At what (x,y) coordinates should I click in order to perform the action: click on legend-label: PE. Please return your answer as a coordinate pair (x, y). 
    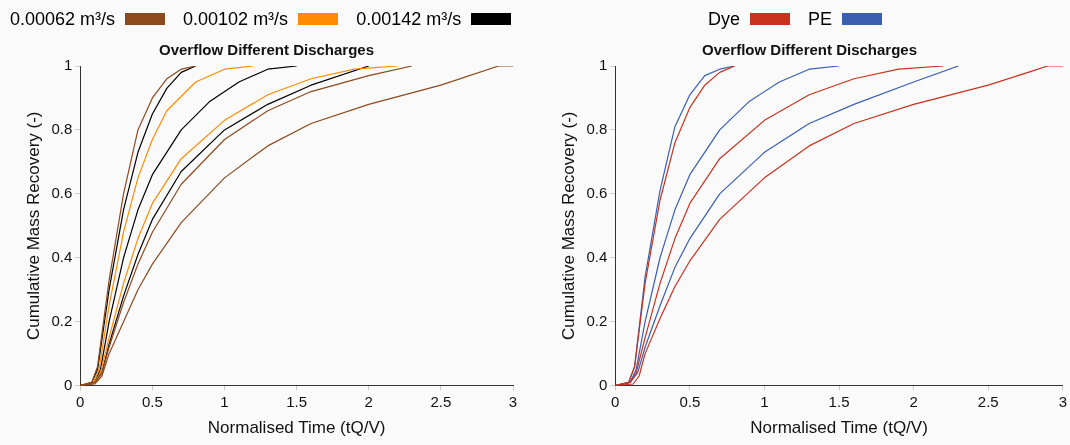
    Looking at the image, I should click on (820, 19).